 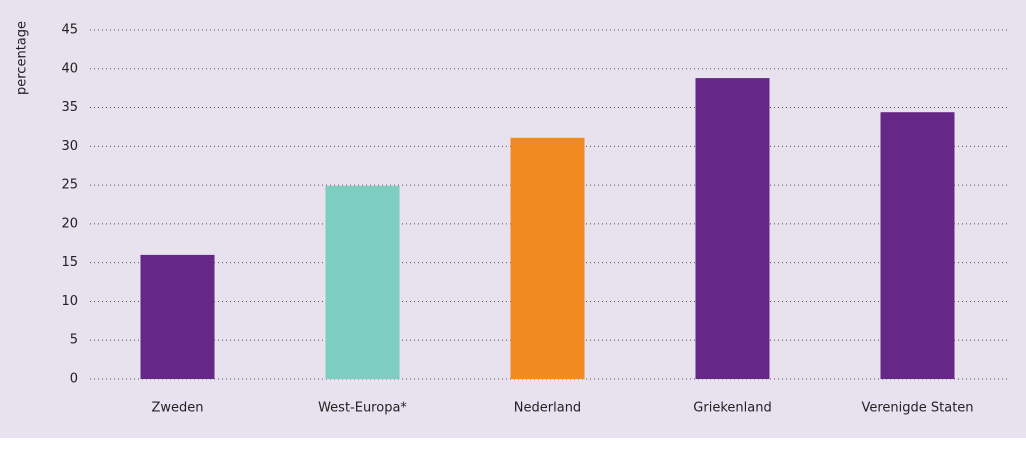 What do you see at coordinates (732, 408) in the screenshot?
I see `x-tick-label: Griekenland` at bounding box center [732, 408].